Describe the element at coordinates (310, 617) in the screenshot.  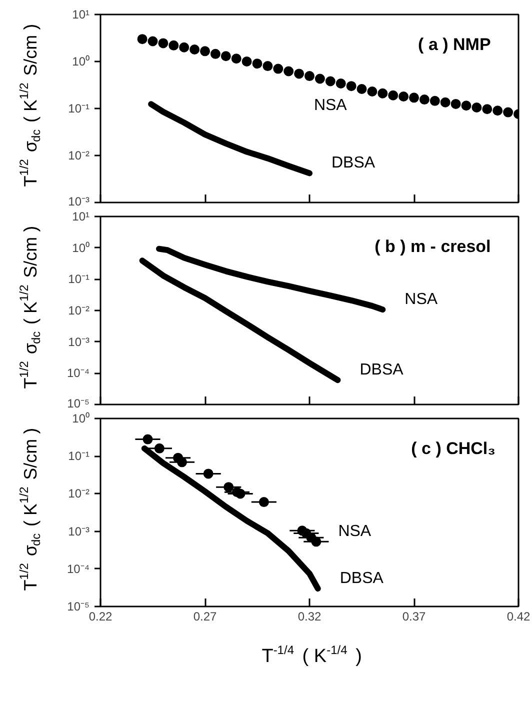
I see `x-tick-label: 0.32` at that location.